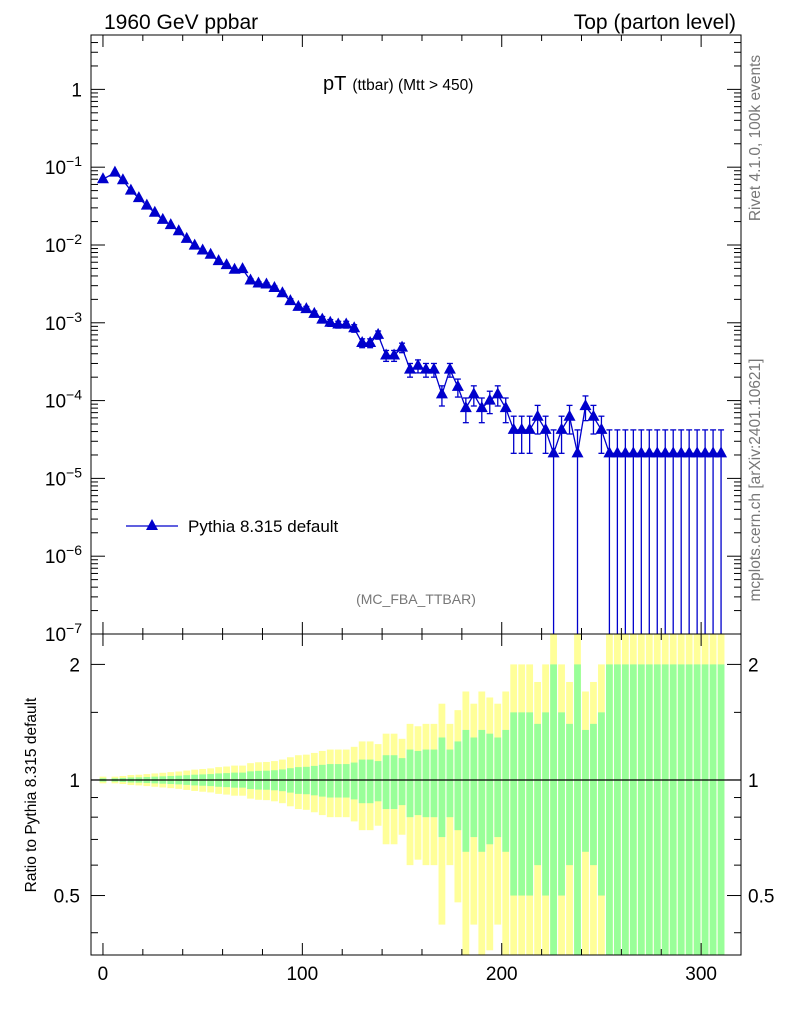 This screenshot has height=1024, width=786. Describe the element at coordinates (334, 84) in the screenshot. I see `plot-title-main: pT` at that location.